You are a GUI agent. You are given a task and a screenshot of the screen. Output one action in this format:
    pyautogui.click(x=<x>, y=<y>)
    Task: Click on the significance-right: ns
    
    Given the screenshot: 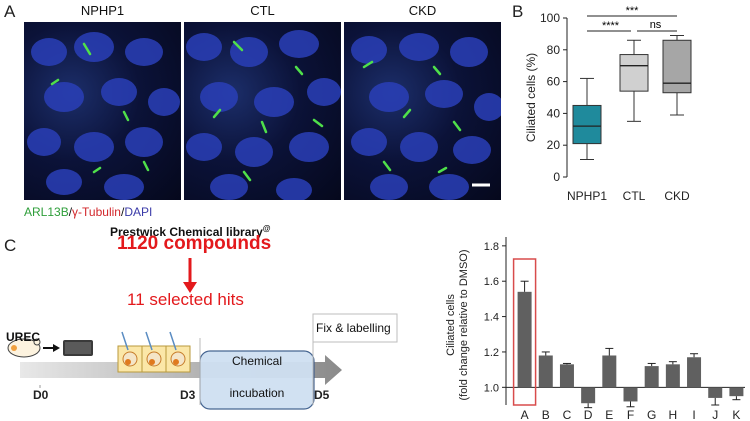 What is the action you would take?
    pyautogui.click(x=656, y=25)
    